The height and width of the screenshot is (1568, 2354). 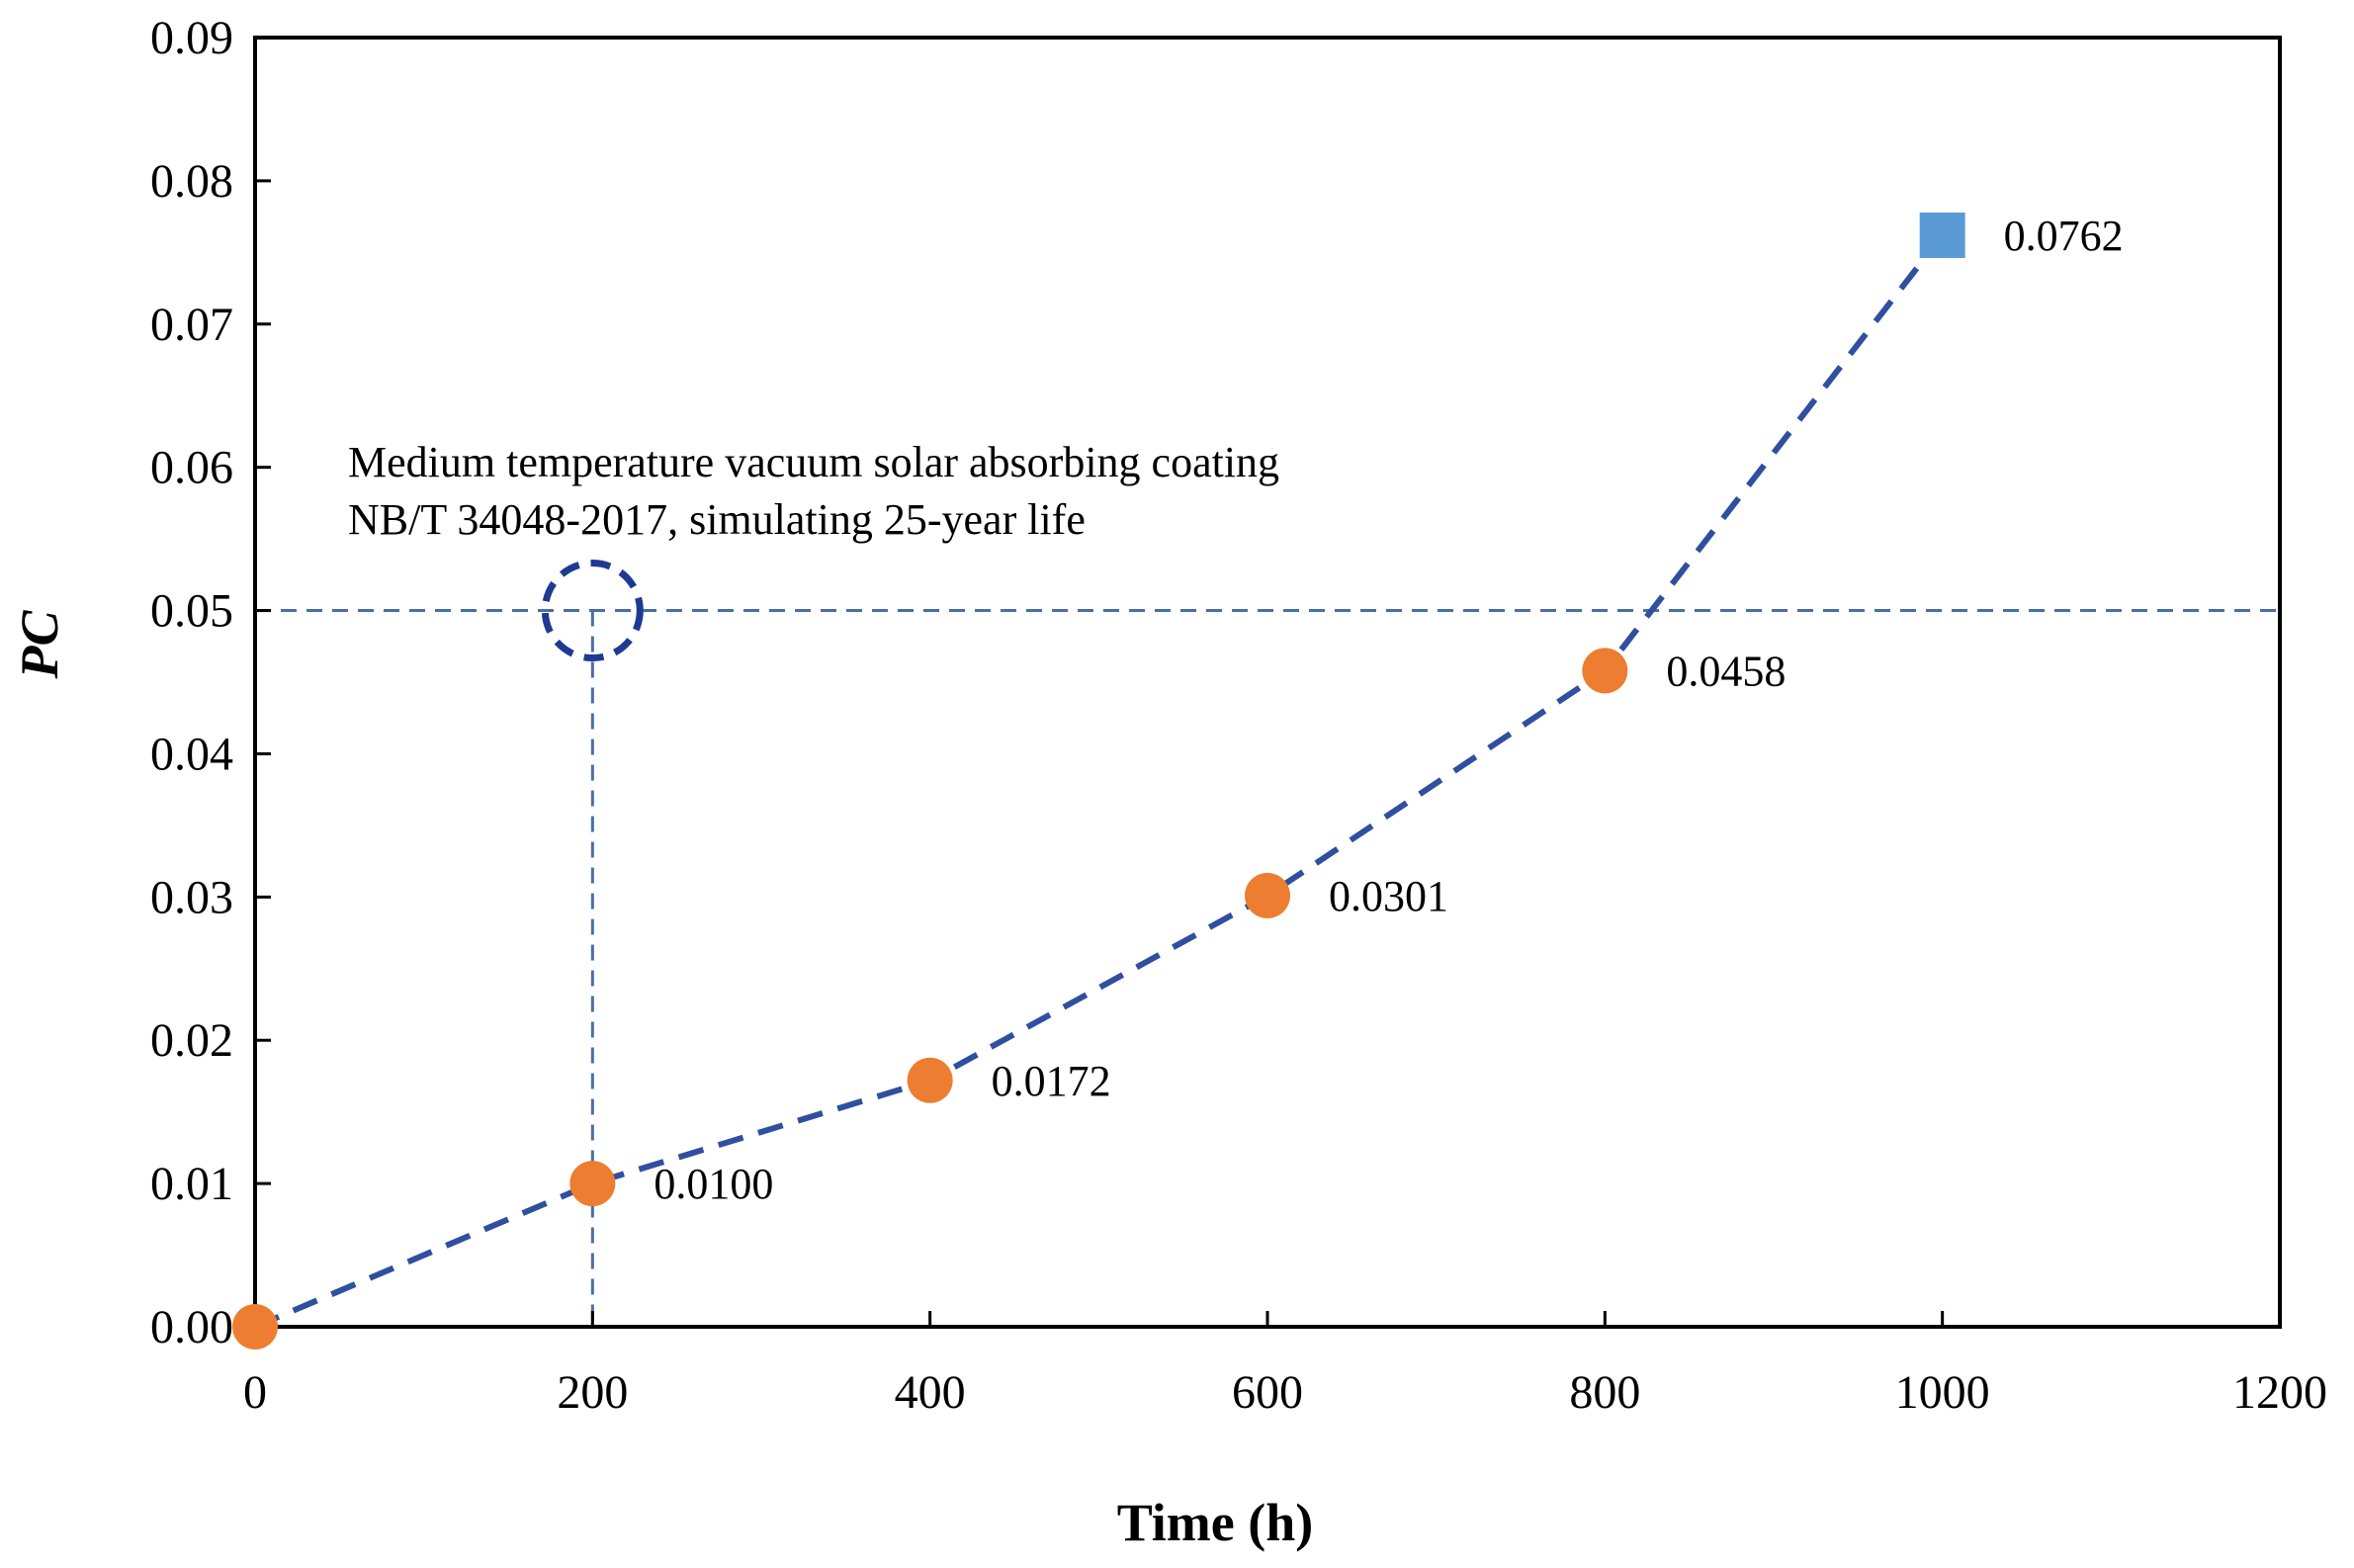 I want to click on data-label: 0.0172, so click(x=1051, y=1081).